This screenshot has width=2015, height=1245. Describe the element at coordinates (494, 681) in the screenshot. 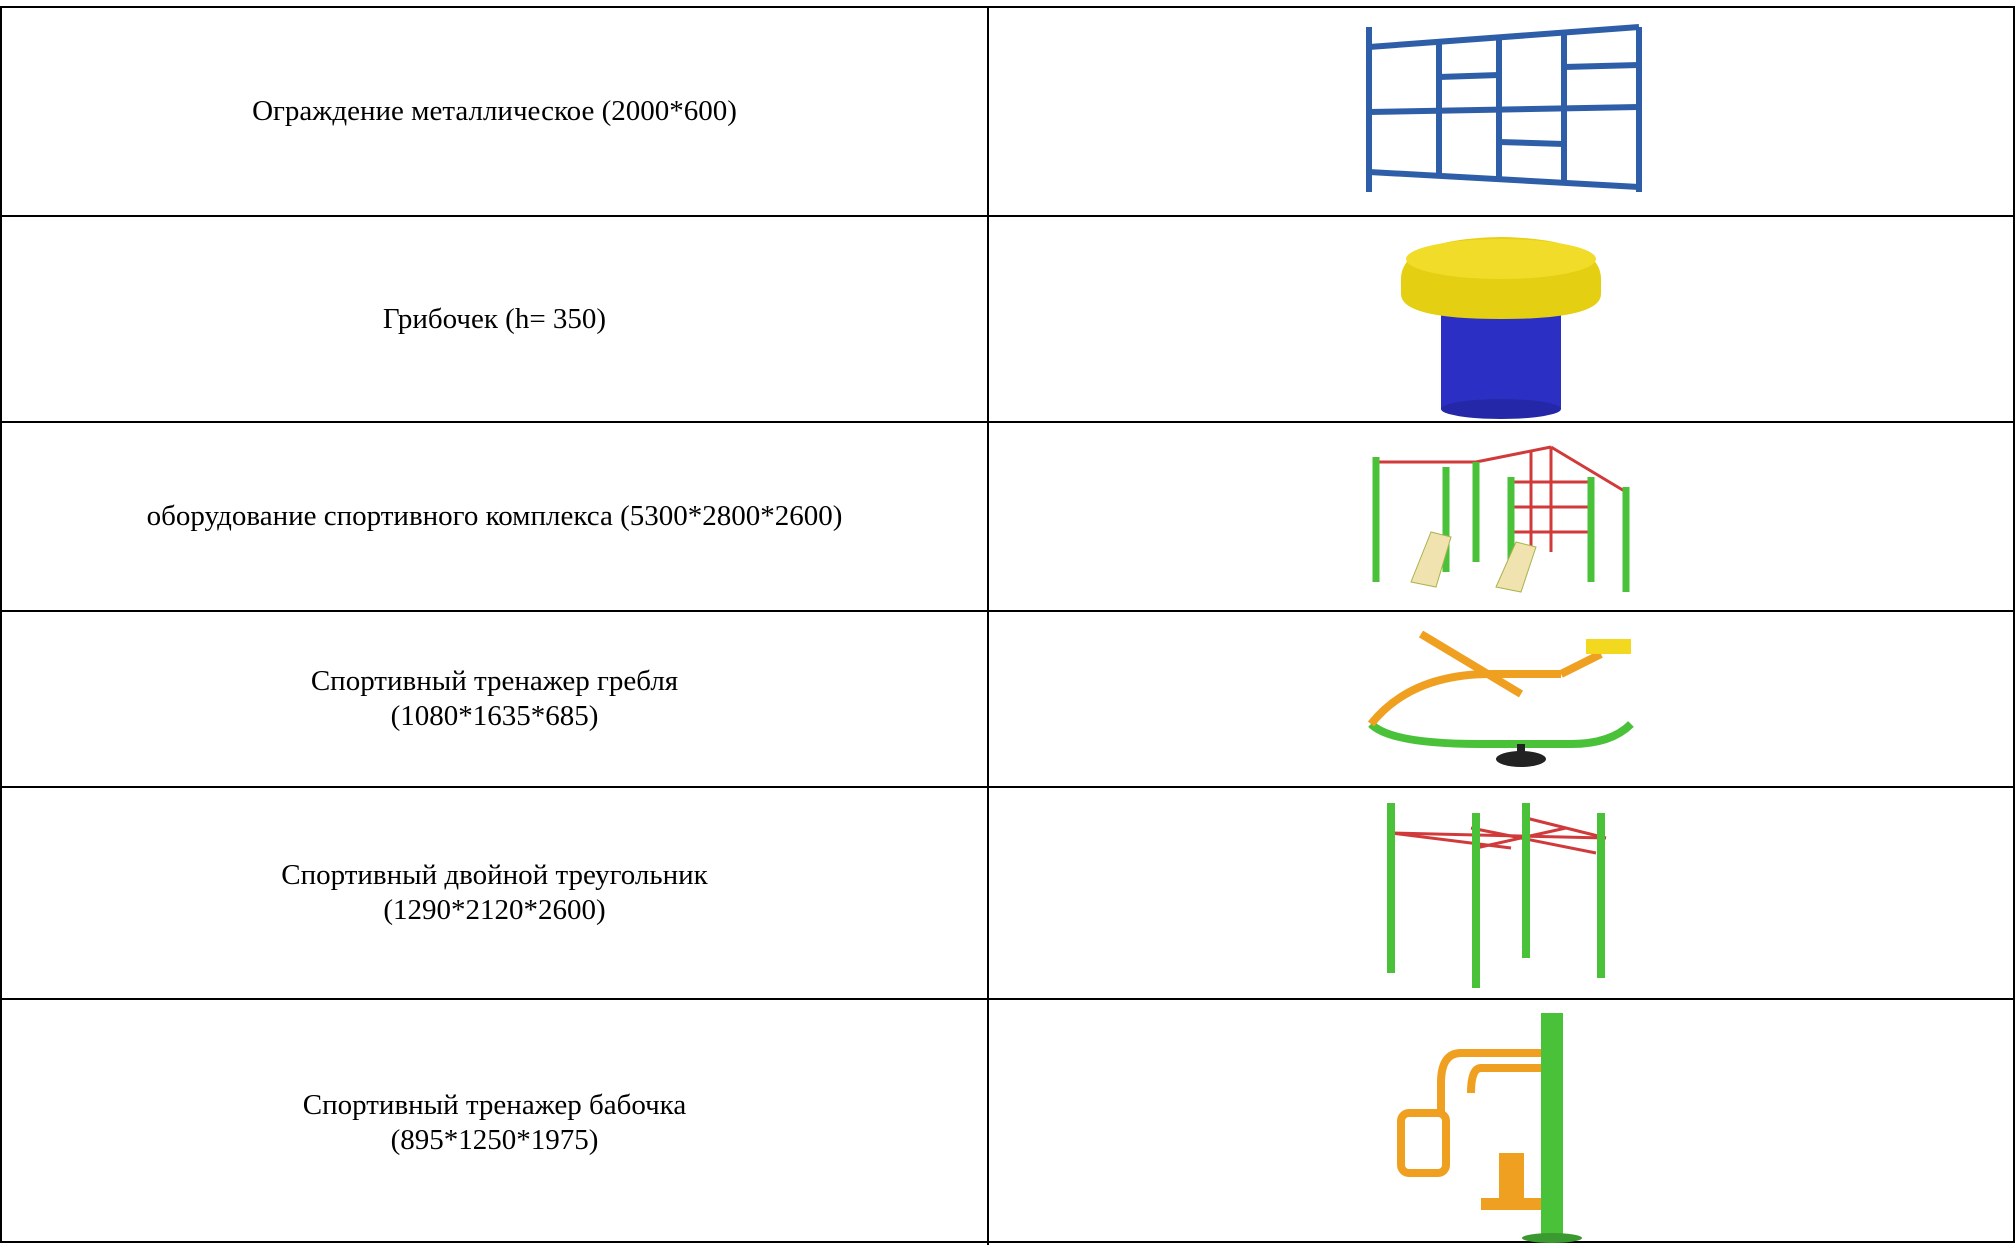

I see `cell-text: Спортивный тренажер гребля` at that location.